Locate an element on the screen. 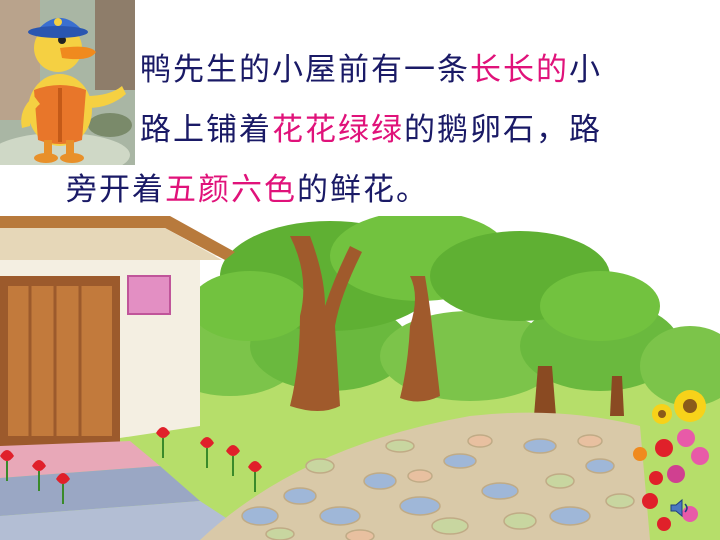  story-line-2-highlight: 花花绿绿 is located at coordinates (338, 130).